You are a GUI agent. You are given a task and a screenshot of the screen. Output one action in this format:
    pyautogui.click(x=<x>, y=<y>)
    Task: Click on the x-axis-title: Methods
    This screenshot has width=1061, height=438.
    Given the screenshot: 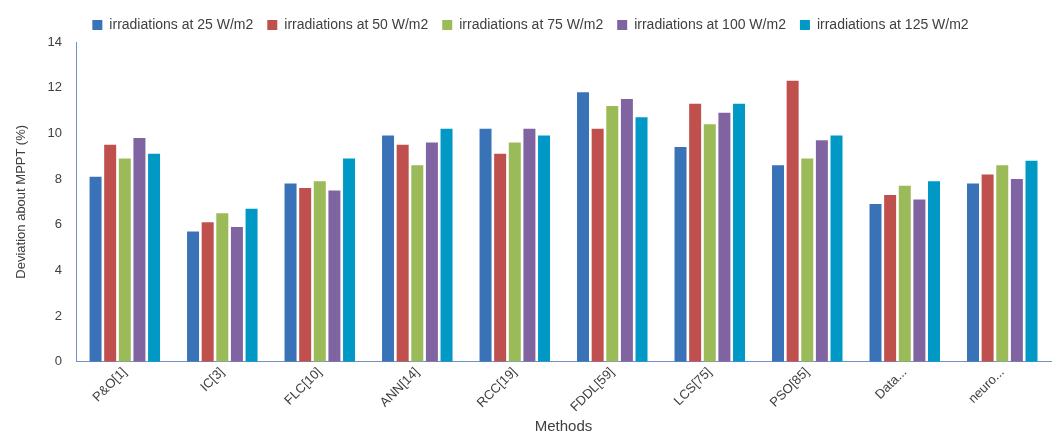 What is the action you would take?
    pyautogui.click(x=563, y=426)
    